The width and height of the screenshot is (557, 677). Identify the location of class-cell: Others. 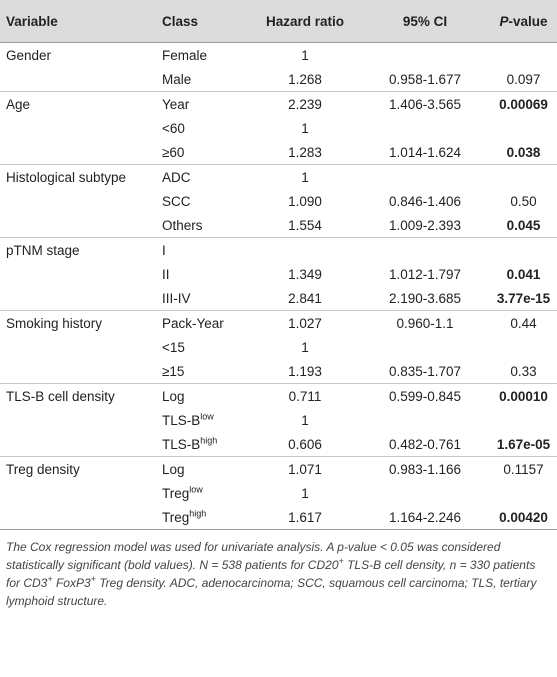
(204, 225).